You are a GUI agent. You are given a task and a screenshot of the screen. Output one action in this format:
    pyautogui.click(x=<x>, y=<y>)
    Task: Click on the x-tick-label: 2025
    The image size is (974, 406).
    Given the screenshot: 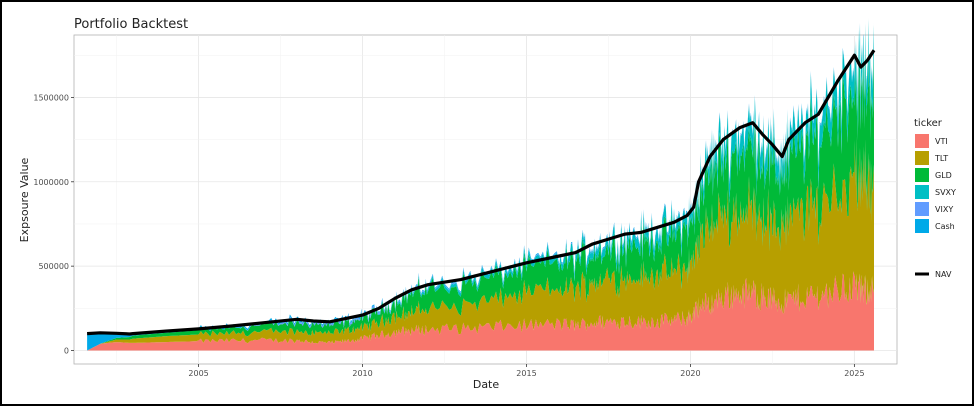 What is the action you would take?
    pyautogui.click(x=854, y=373)
    